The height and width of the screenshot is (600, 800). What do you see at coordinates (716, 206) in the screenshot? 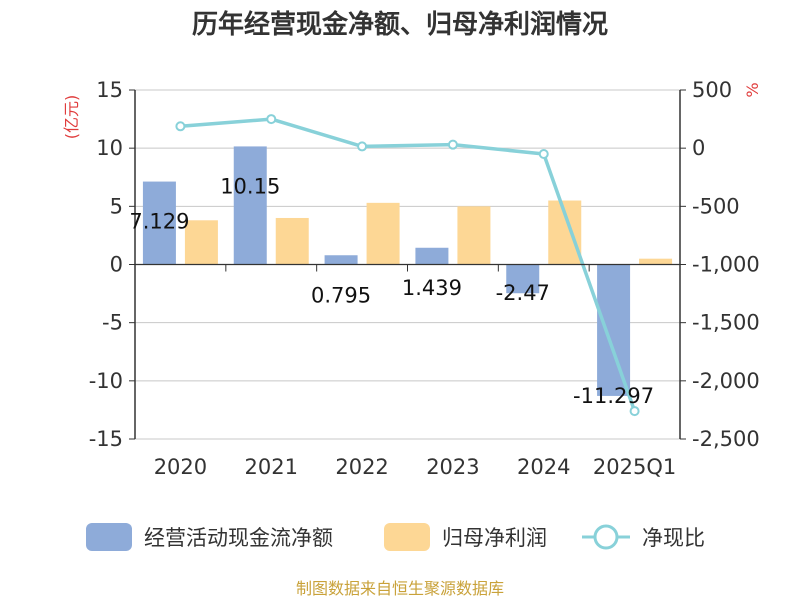
I see `right-tick-label: -500` at bounding box center [716, 206].